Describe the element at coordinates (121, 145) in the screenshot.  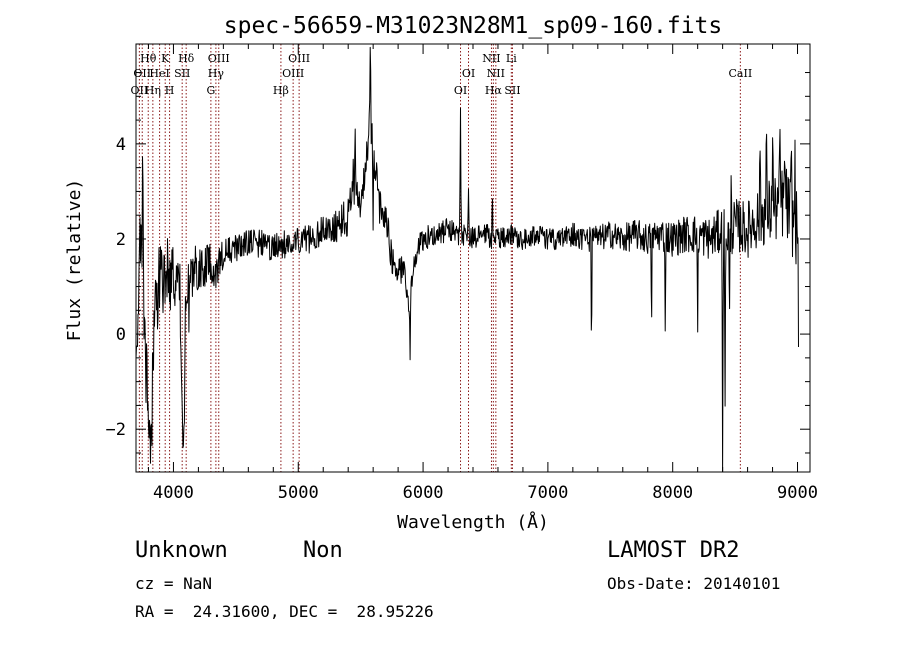
I see `y-tick-label-3: 4` at that location.